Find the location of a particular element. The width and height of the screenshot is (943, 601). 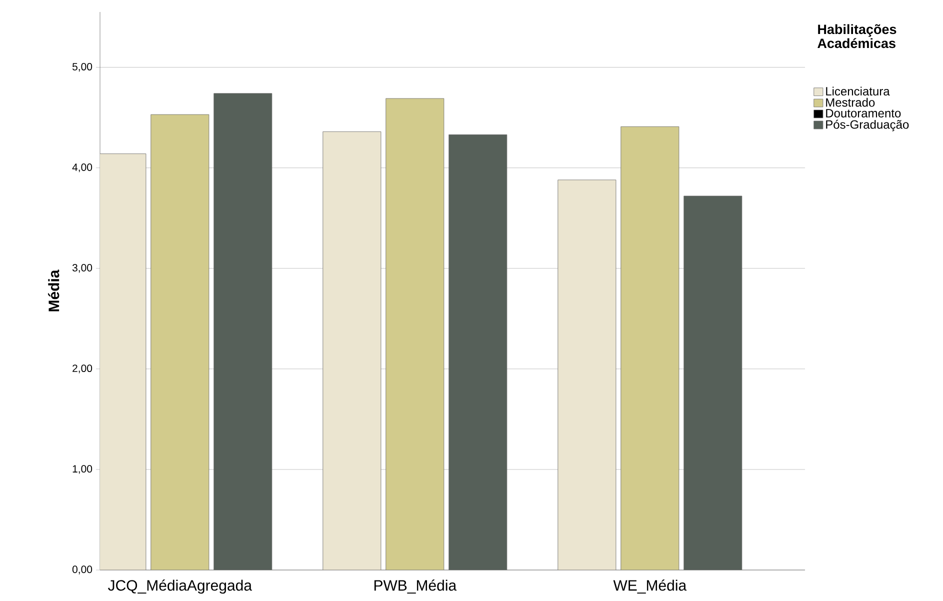

y-axis-title: Média is located at coordinates (54, 291).